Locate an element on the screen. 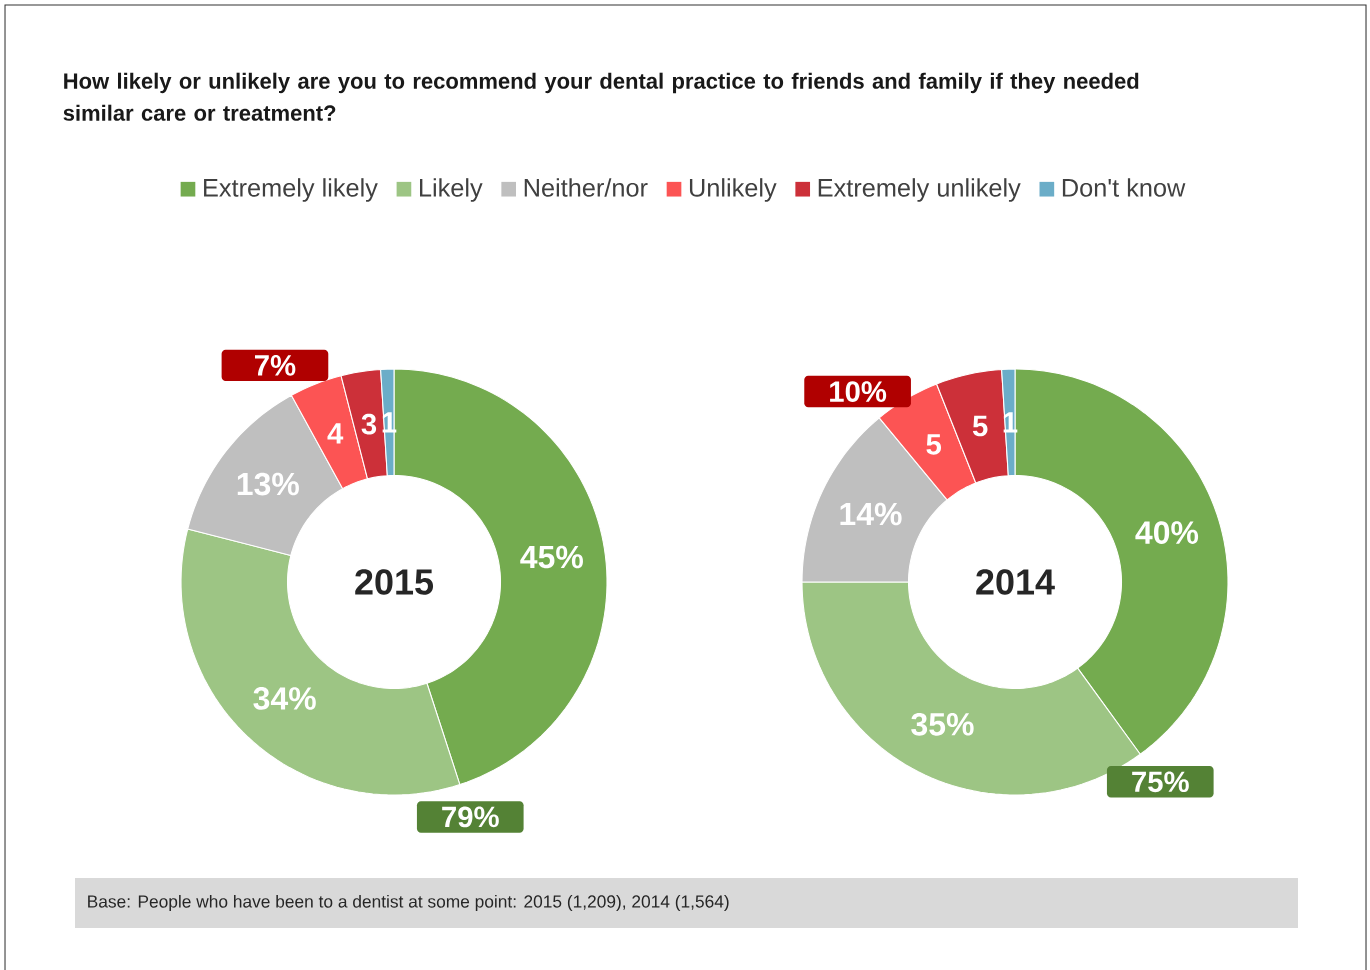 The image size is (1370, 970). data-label: 34% is located at coordinates (284, 698).